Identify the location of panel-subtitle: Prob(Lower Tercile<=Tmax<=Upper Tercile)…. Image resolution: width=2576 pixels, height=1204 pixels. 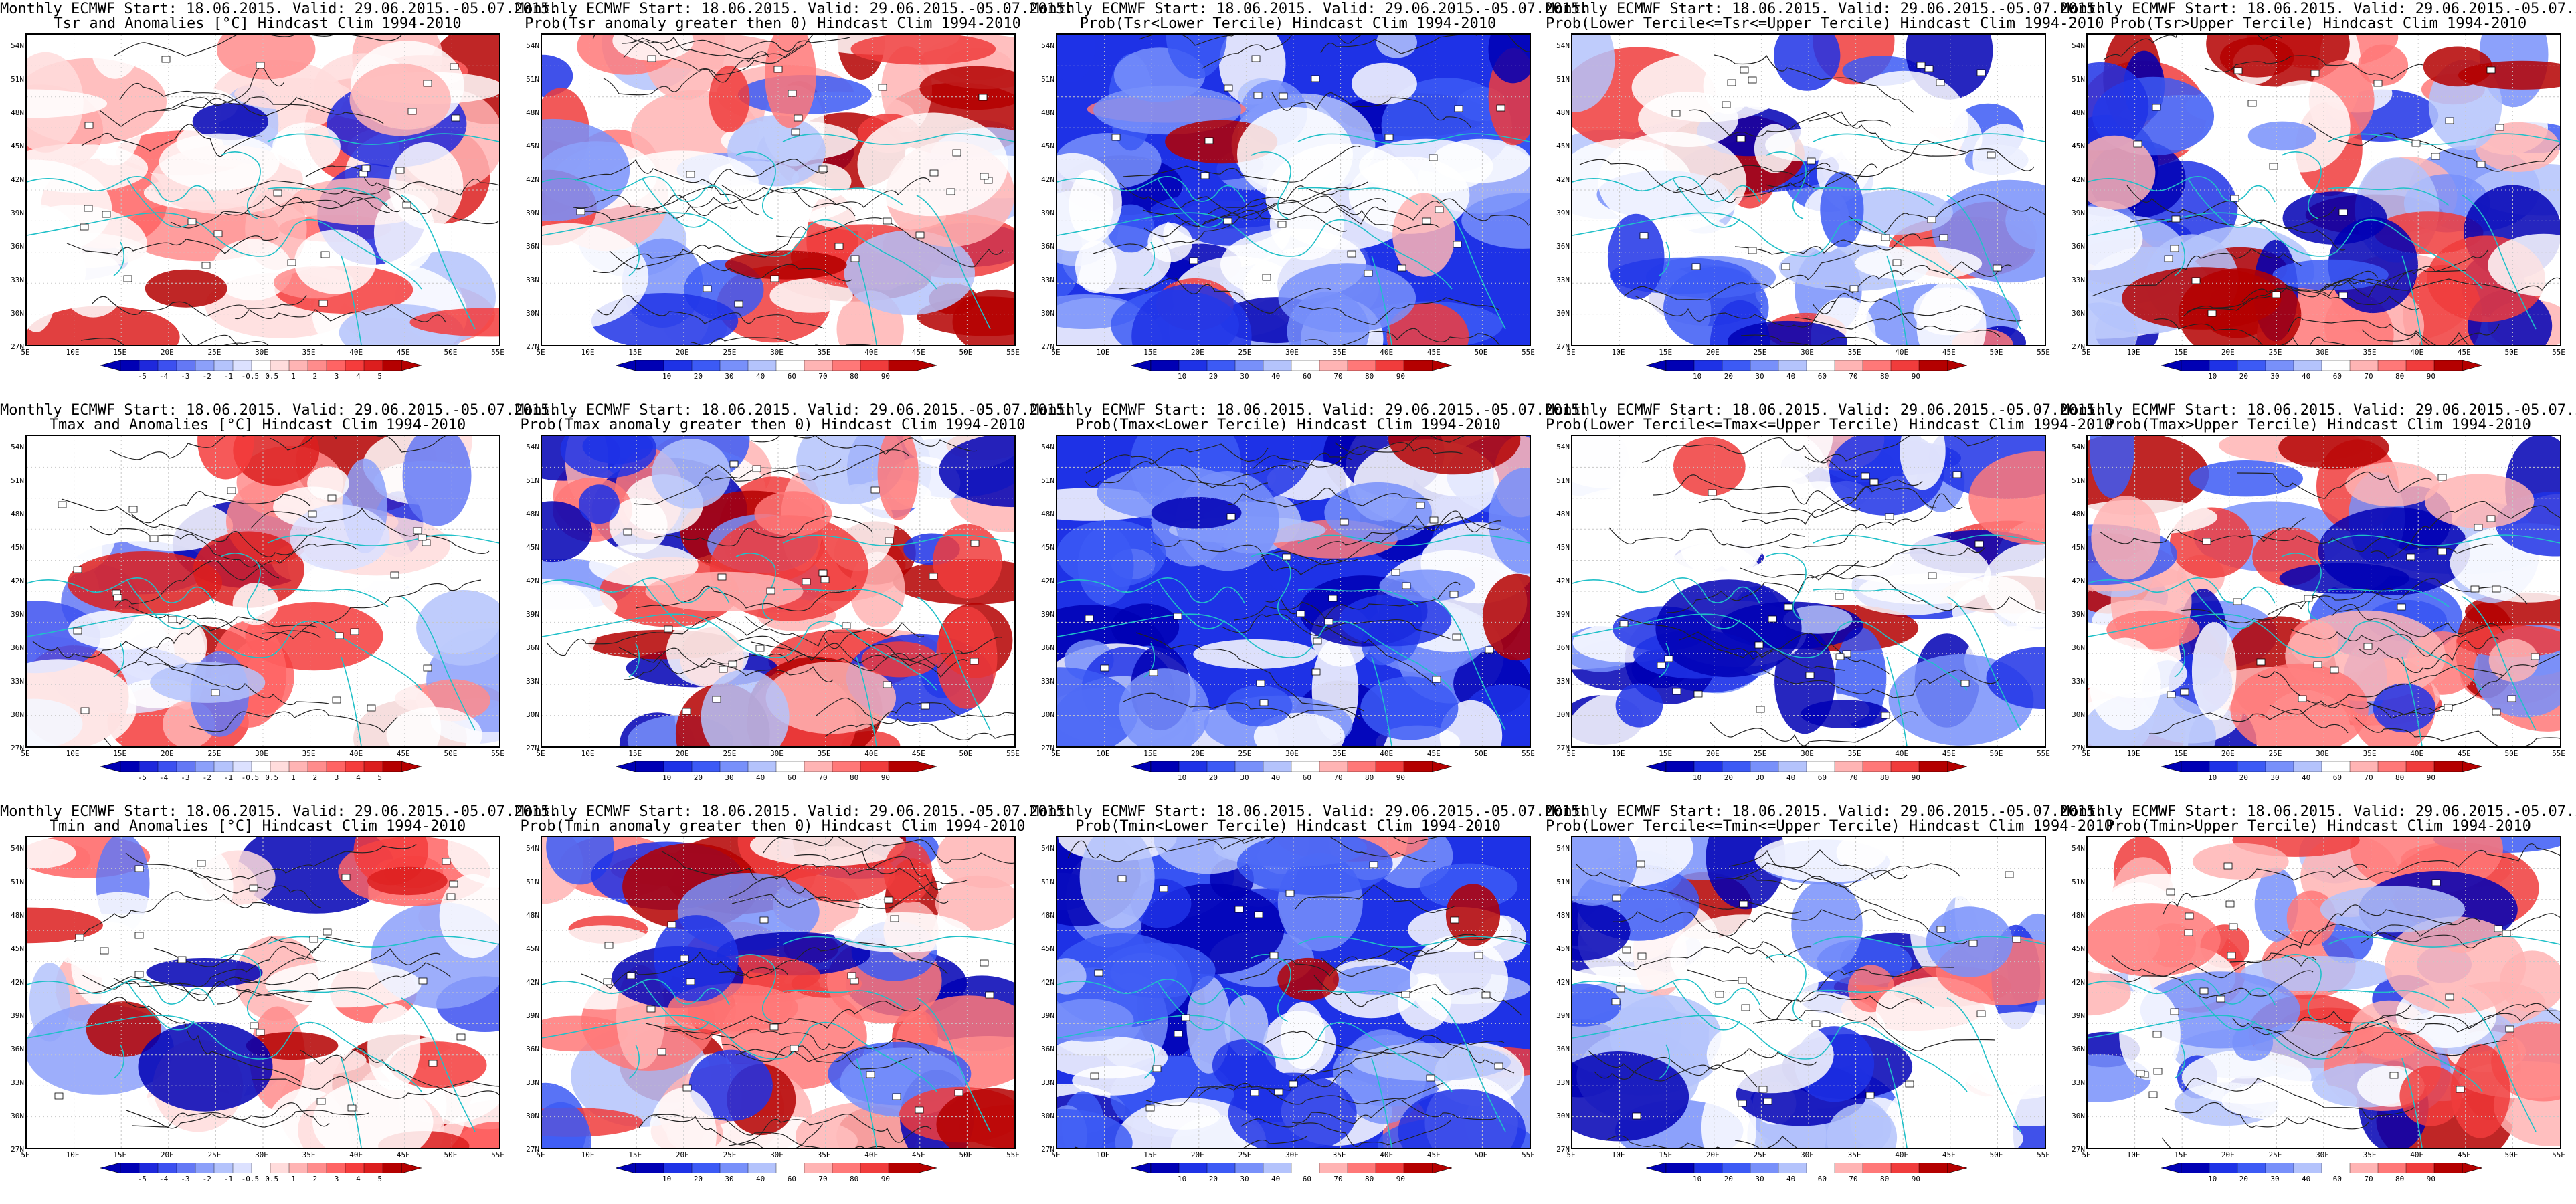
(1829, 425).